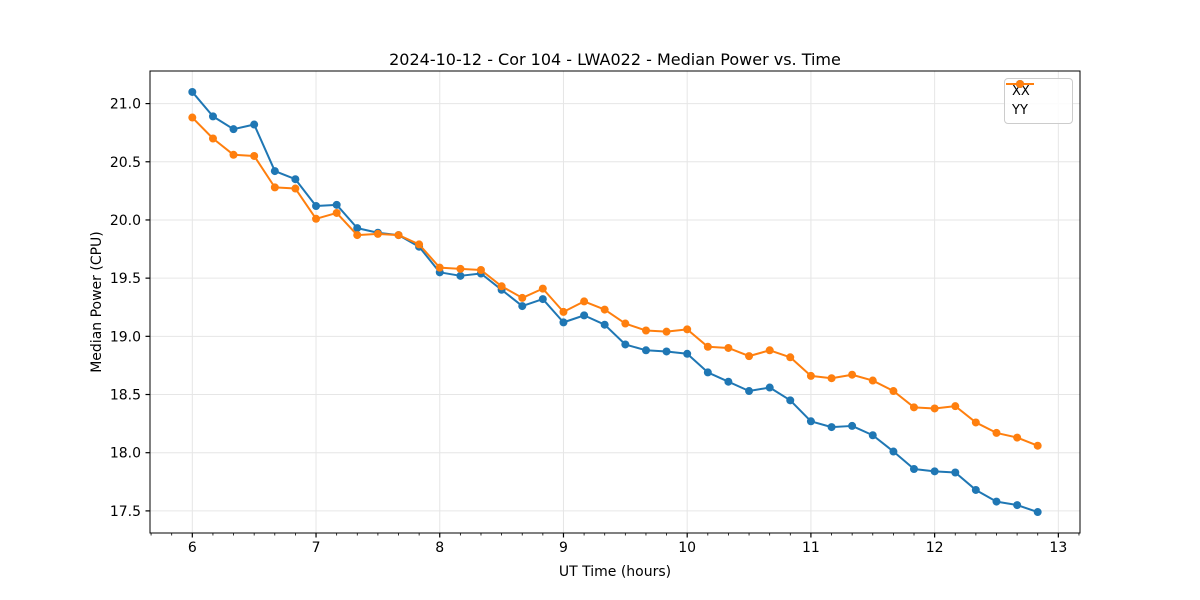 The image size is (1200, 600). Describe the element at coordinates (125, 163) in the screenshot. I see `y-tick-label: 20.5` at that location.